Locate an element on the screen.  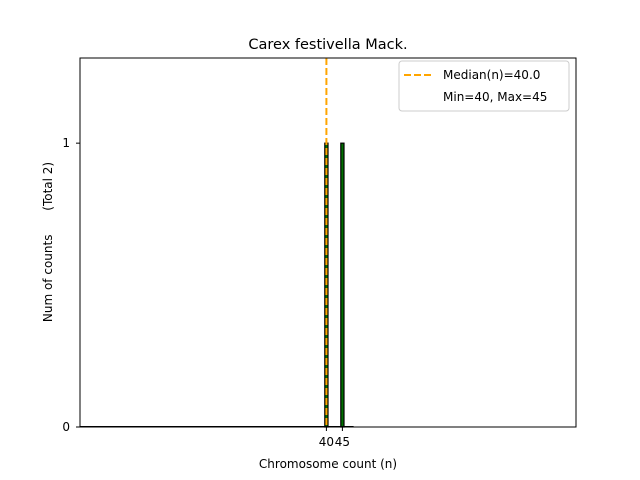
legend: Median(n)=40.0 Min=40, Max=45 is located at coordinates (484, 86).